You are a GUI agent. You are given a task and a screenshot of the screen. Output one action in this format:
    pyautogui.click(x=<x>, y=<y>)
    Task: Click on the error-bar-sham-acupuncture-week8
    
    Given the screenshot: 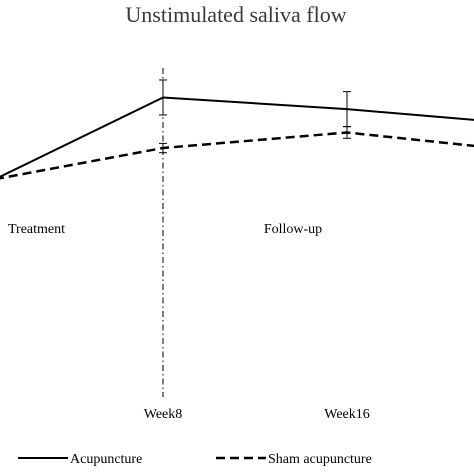 What is the action you would take?
    pyautogui.click(x=163, y=148)
    